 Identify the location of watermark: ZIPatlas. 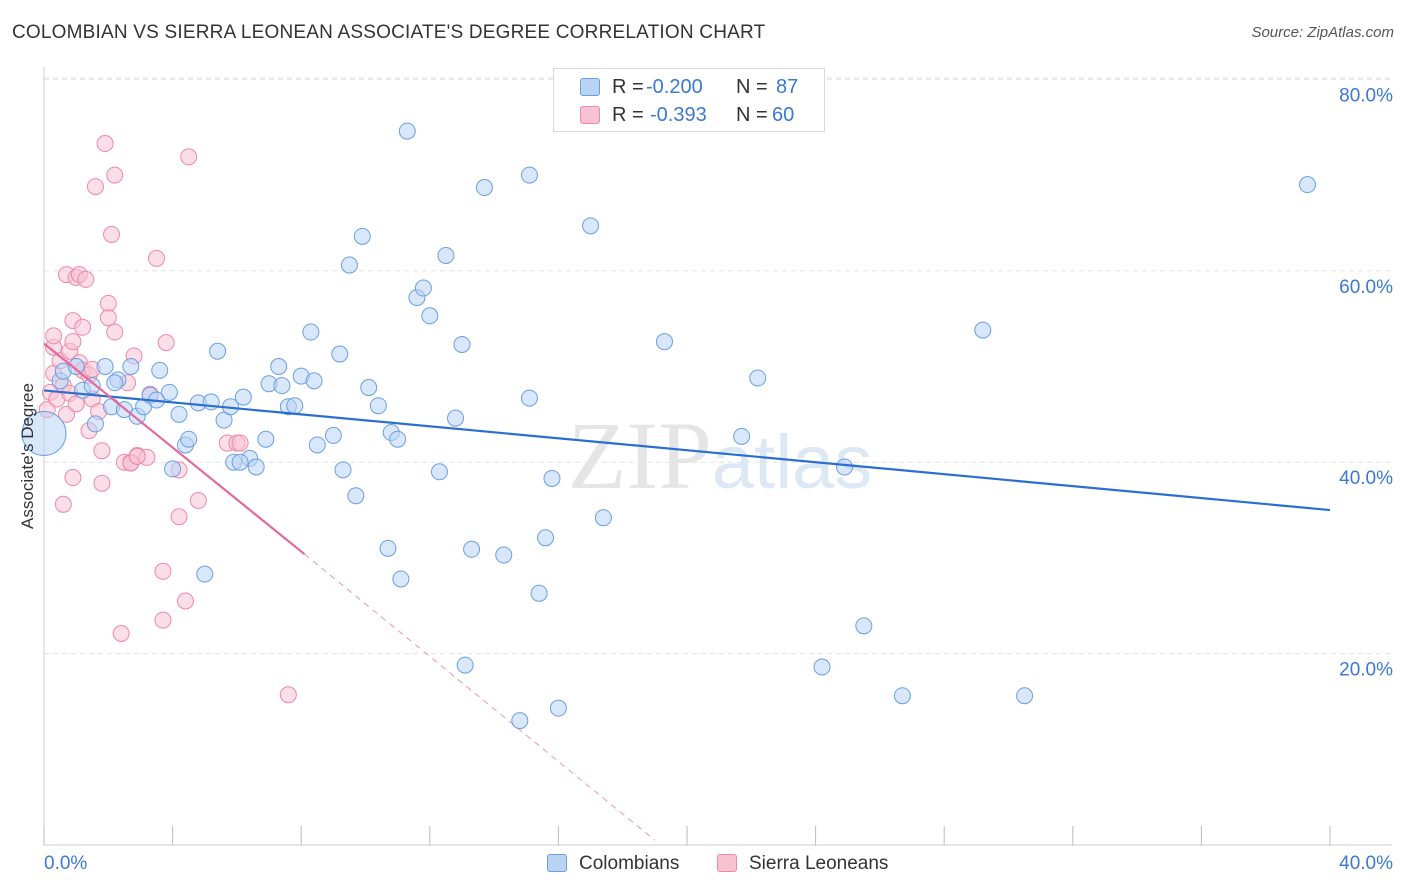
(720, 455).